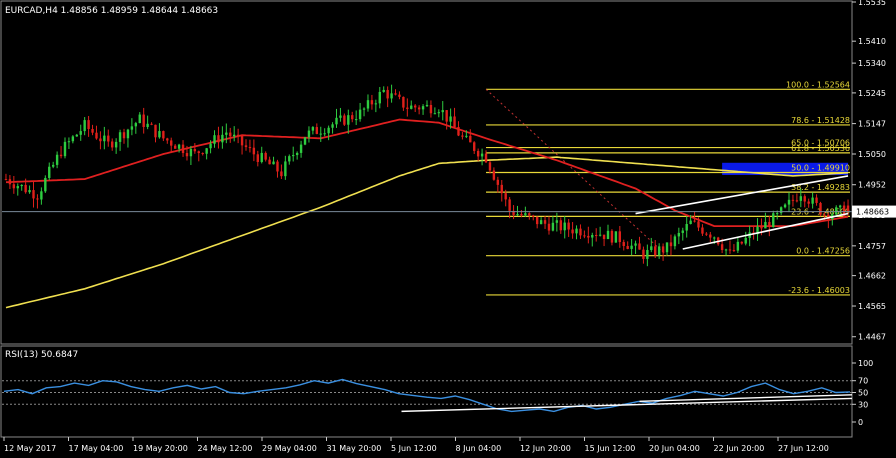 The image size is (896, 458). What do you see at coordinates (627, 405) in the screenshot?
I see `rsi-trendline` at bounding box center [627, 405].